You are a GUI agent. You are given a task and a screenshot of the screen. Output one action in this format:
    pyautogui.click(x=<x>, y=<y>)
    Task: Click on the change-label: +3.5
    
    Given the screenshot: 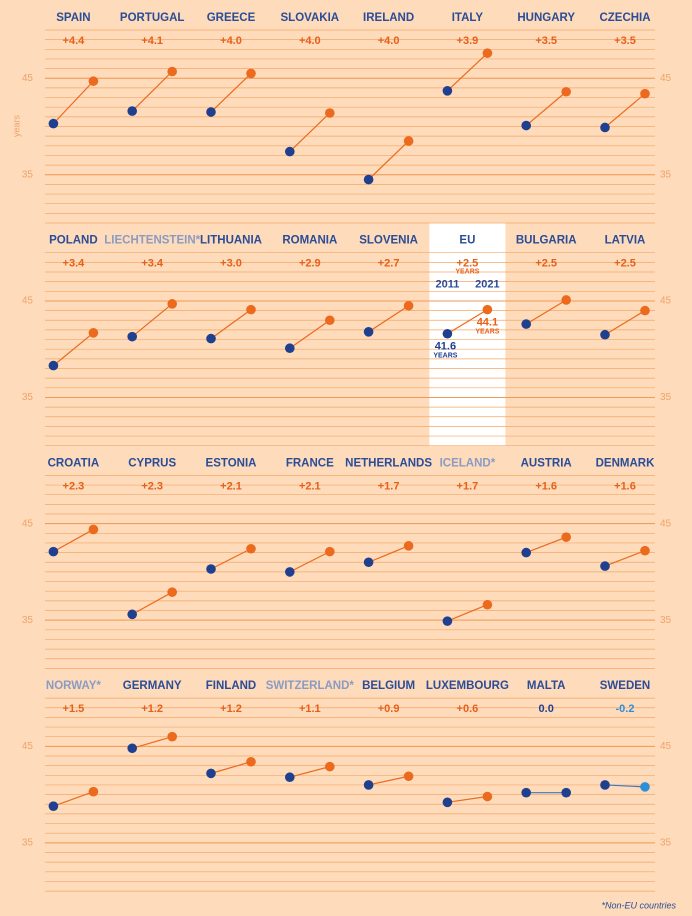 What is the action you would take?
    pyautogui.click(x=625, y=41)
    